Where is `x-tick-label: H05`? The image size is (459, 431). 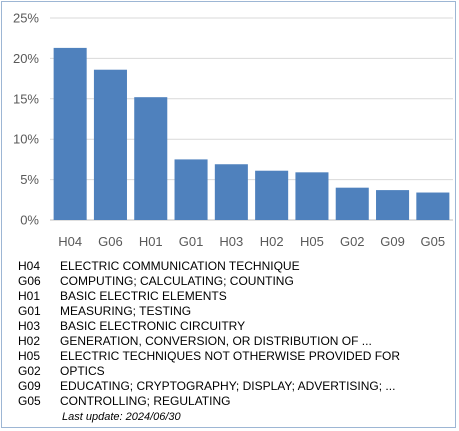 x-tick-label: H05 is located at coordinates (312, 241).